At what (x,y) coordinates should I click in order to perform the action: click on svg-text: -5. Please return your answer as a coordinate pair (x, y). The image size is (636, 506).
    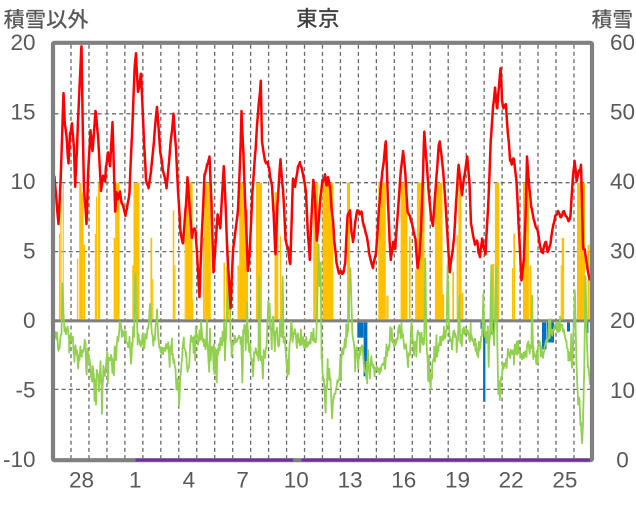
    Looking at the image, I should click on (25, 390).